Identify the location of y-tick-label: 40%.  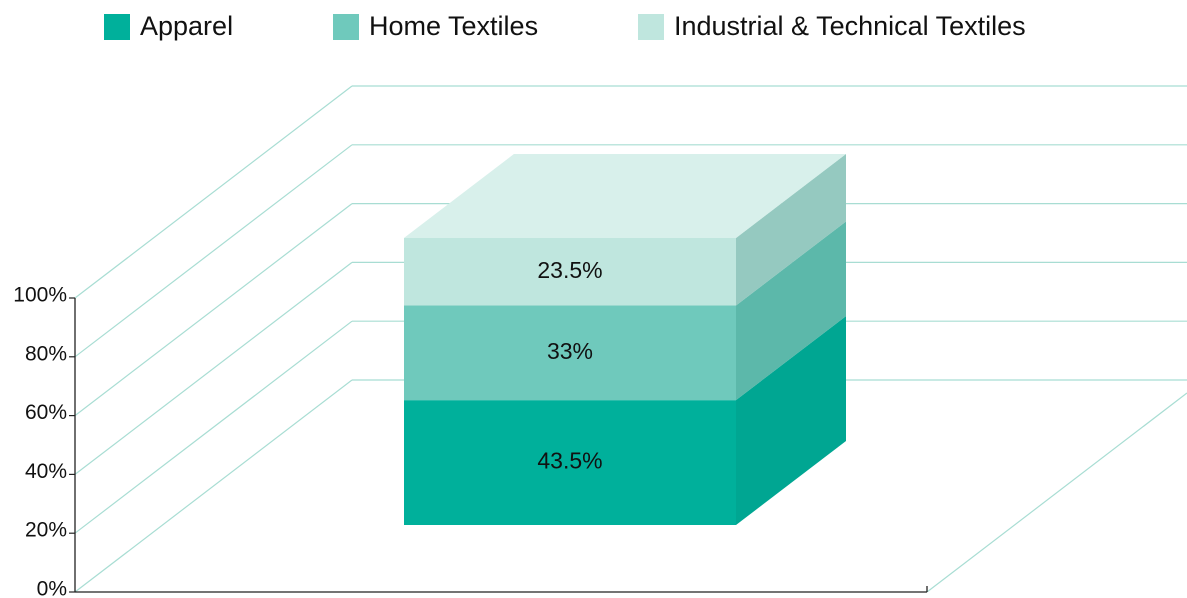
(46, 471).